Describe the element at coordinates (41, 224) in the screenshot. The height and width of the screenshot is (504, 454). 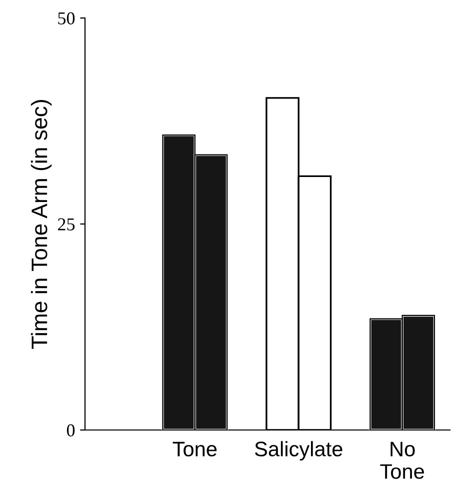
I see `y-axis-title: Time in Tone Arm (in sec)` at that location.